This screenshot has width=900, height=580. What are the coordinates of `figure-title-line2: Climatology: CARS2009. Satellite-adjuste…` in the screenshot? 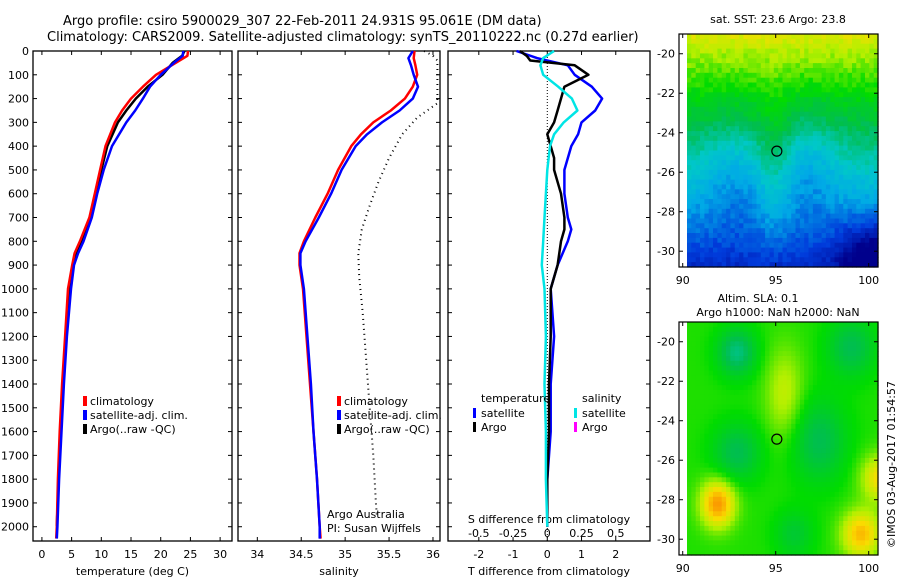 It's located at (343, 37).